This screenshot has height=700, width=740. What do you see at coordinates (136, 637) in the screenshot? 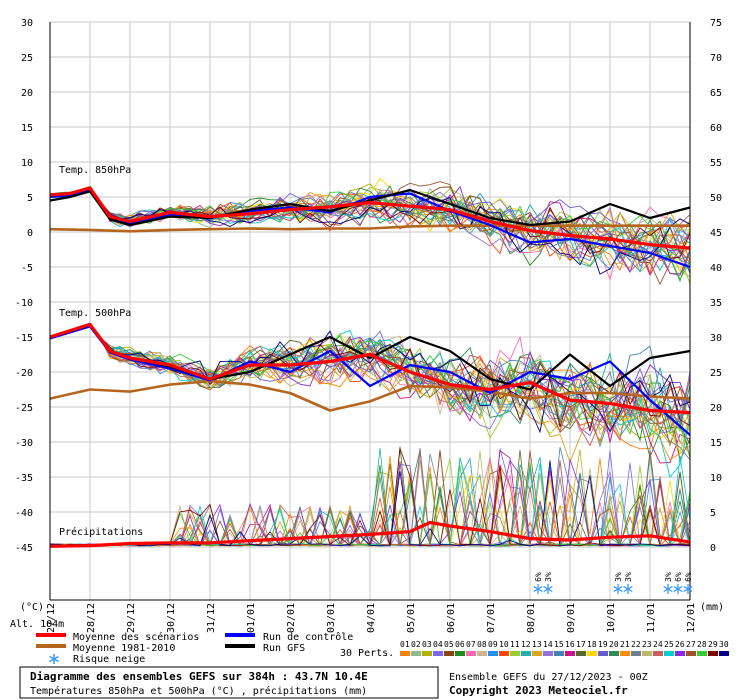
I see `legend-label-mean: Moyenne des scénarios` at bounding box center [136, 637].